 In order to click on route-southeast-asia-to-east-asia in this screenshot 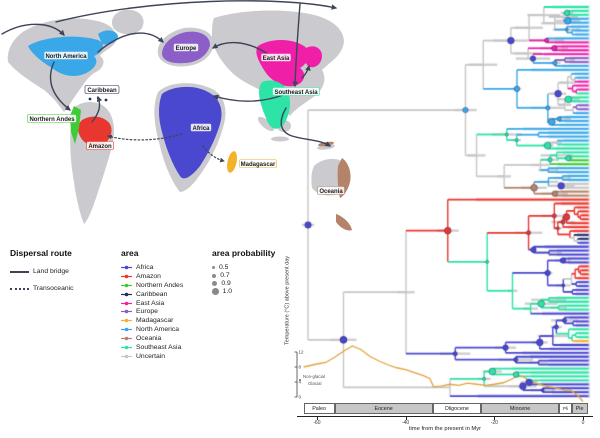, I will do `click(306, 71)`.